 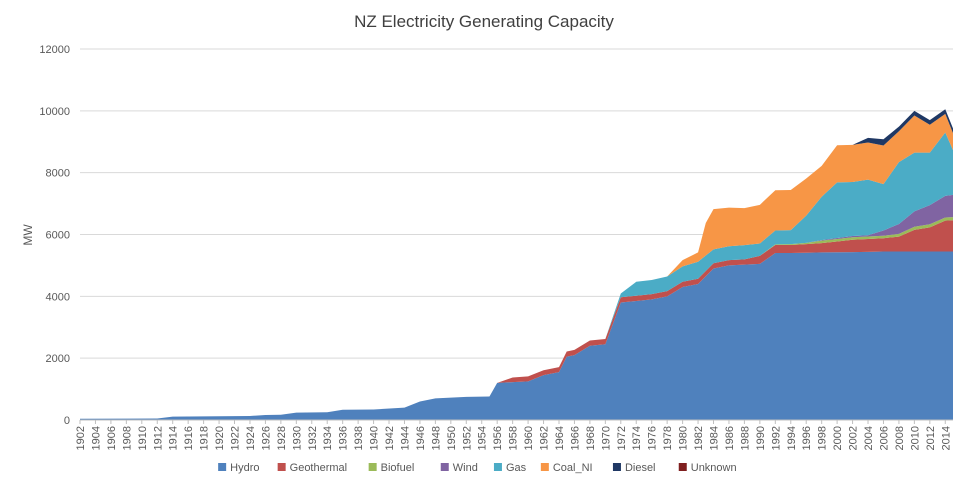 I want to click on x-tick-label: 1918, so click(x=205, y=438).